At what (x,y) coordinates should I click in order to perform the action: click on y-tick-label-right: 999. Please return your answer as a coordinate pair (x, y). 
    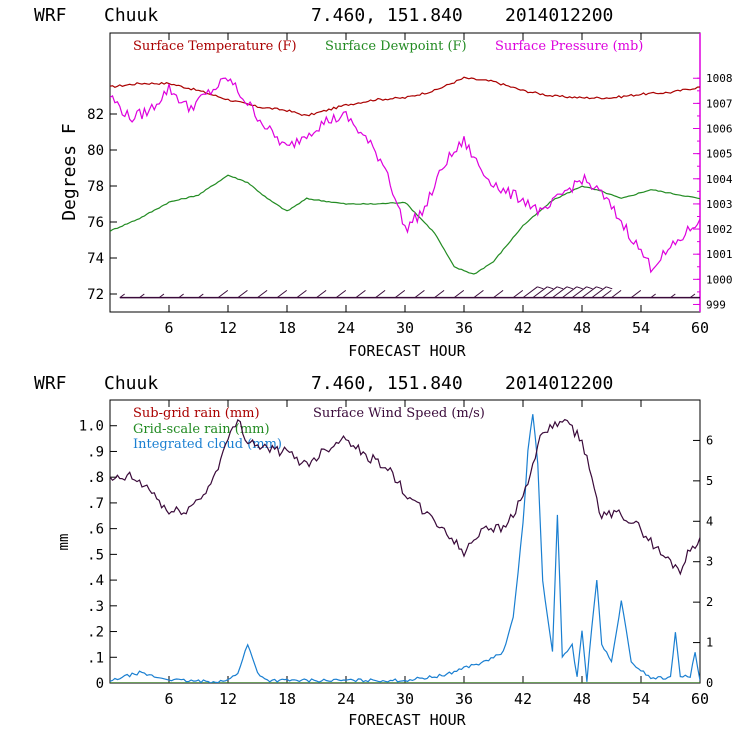
    Looking at the image, I should click on (716, 304).